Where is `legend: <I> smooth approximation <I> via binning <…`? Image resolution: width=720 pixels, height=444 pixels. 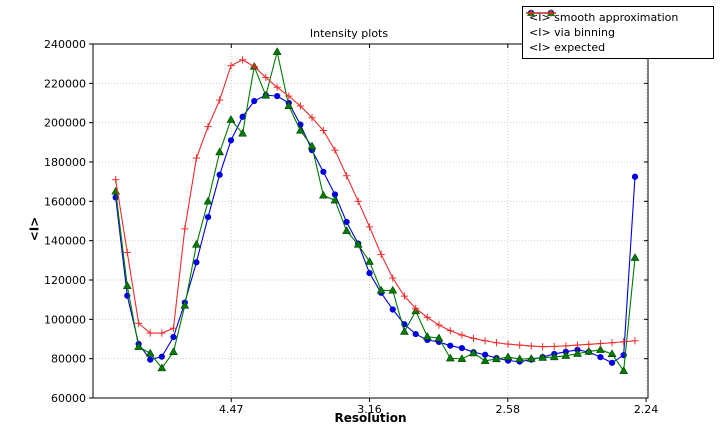
legend: <I> smooth approximation <I> via binning <… is located at coordinates (618, 32).